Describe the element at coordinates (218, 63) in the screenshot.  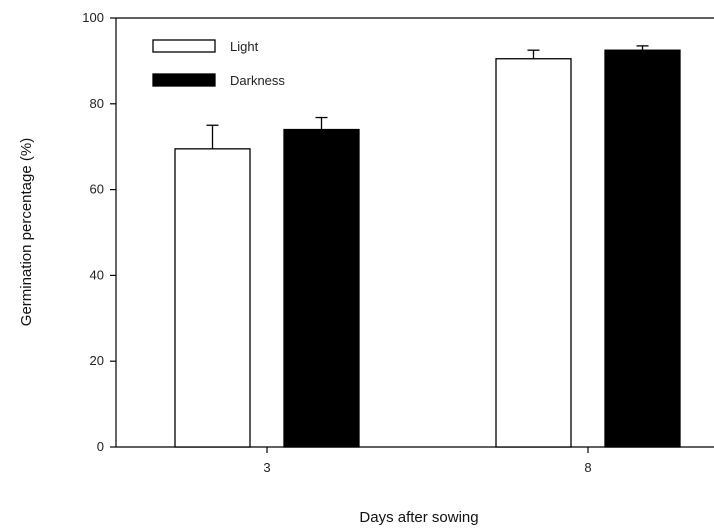
I see `legend: Light Darkness` at that location.